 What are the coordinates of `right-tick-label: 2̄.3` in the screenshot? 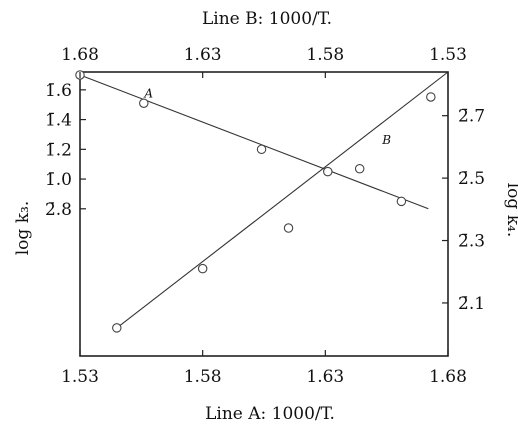 It's located at (471, 242).